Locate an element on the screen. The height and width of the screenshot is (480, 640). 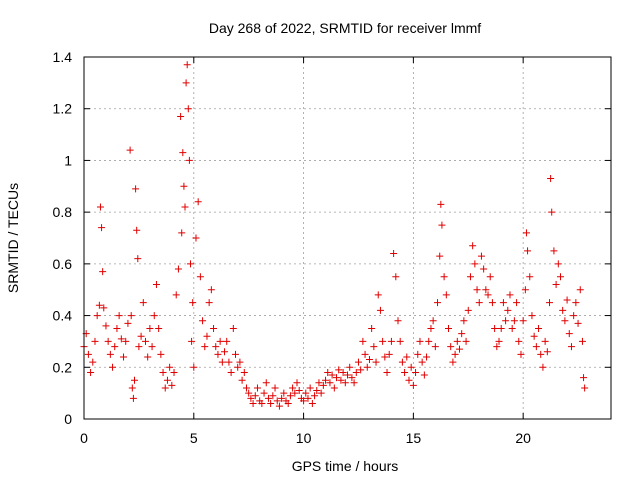
y-tick-label: 0.8 is located at coordinates (63, 212).